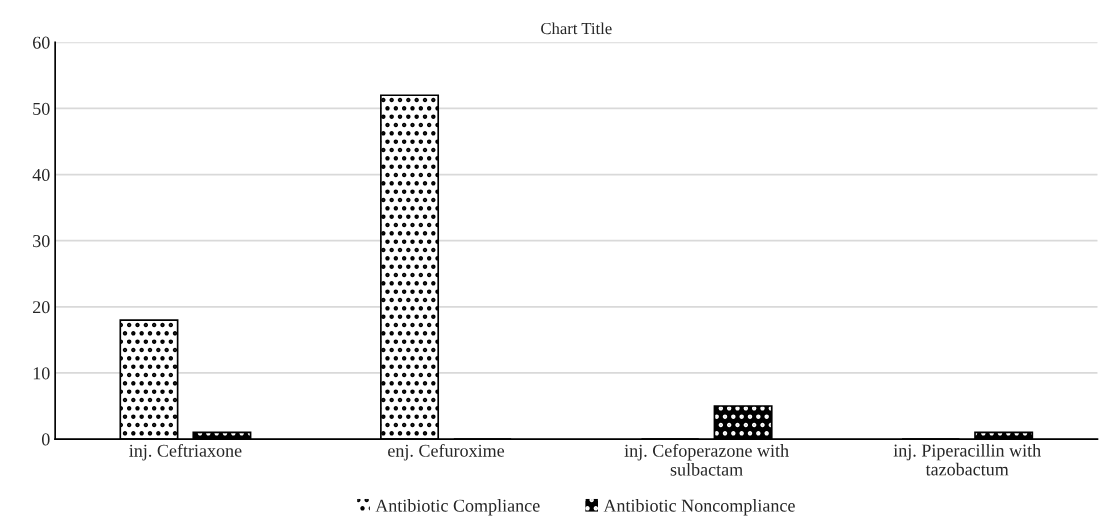 The height and width of the screenshot is (529, 1103). Describe the element at coordinates (576, 28) in the screenshot. I see `chart-title: Chart Title` at that location.